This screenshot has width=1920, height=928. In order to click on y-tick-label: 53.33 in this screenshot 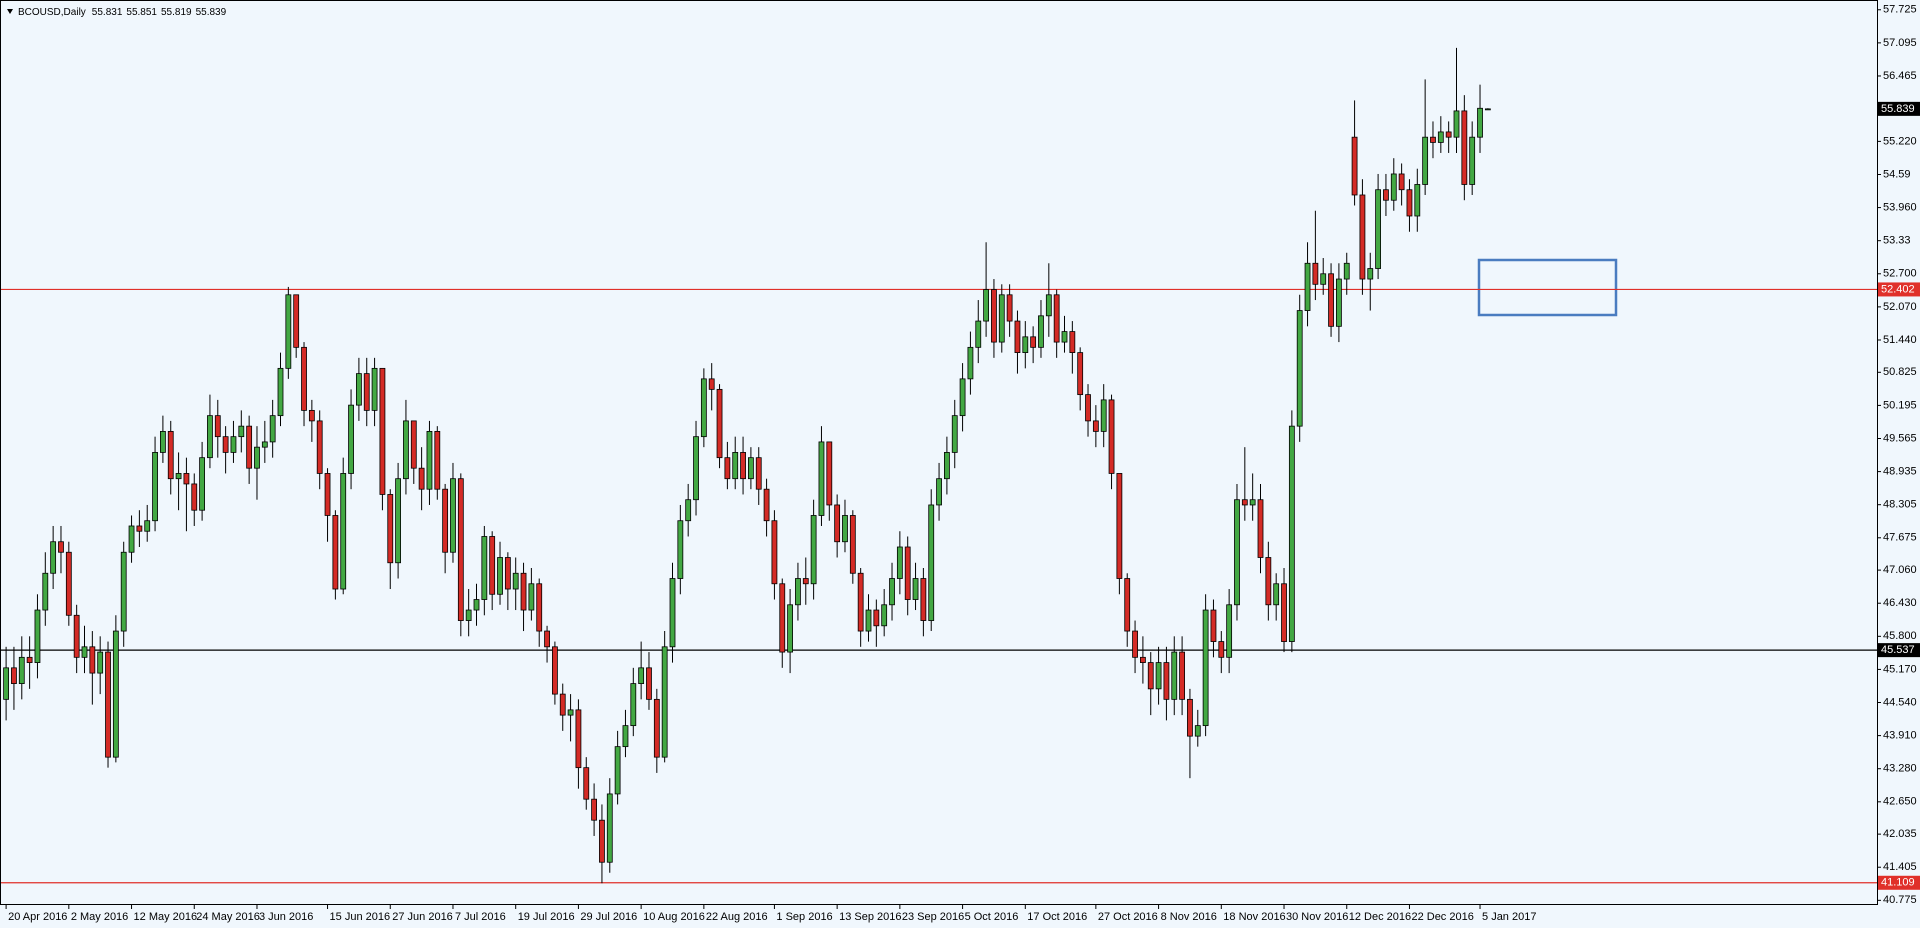, I will do `click(1897, 241)`.